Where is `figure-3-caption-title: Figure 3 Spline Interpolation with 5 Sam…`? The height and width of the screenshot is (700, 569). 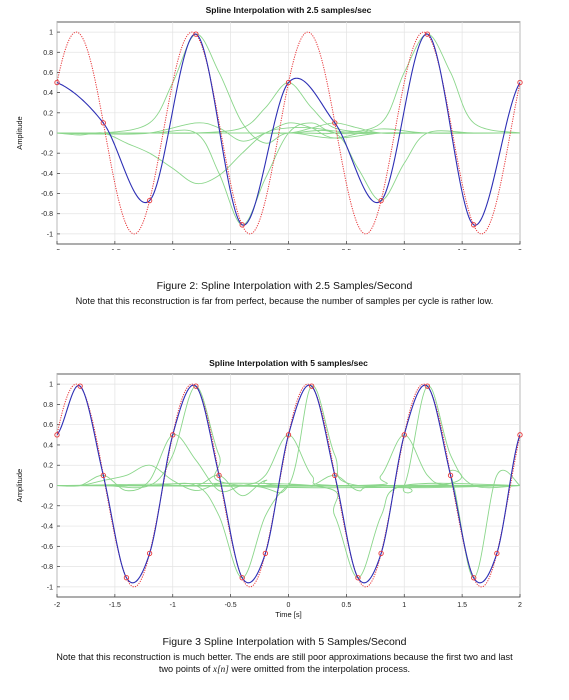
figure-3-caption-title: Figure 3 Spline Interpolation with 5 Sam… is located at coordinates (284, 642).